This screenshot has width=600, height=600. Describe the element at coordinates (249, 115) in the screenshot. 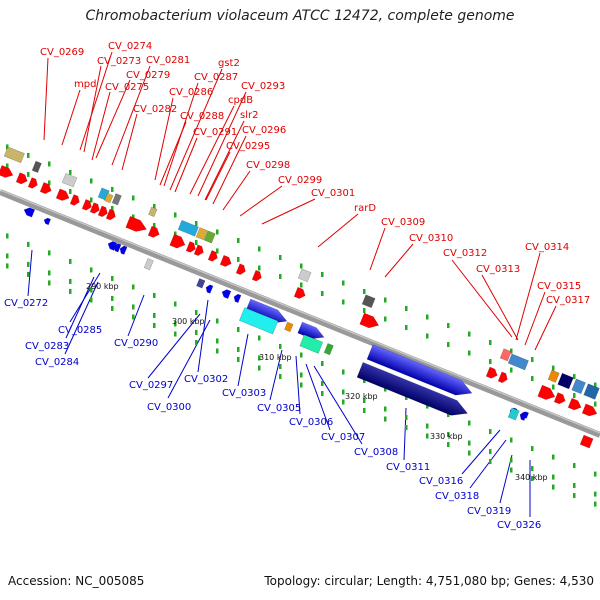

I see `gene-label: slr2` at that location.